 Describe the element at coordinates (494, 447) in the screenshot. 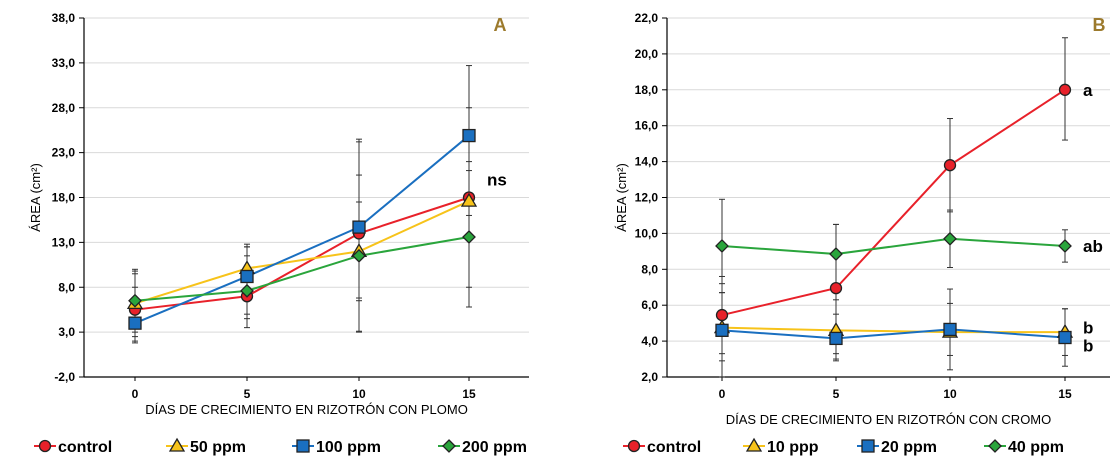

I see `legend-label: 200 ppm` at that location.